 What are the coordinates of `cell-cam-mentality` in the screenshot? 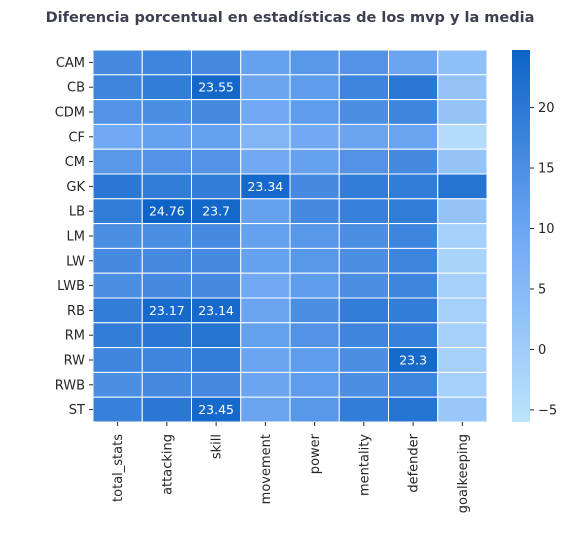 It's located at (363, 62).